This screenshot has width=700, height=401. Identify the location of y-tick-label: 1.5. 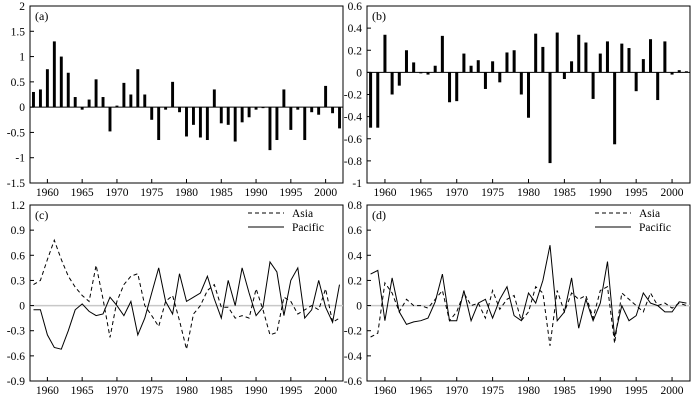
(18, 32).